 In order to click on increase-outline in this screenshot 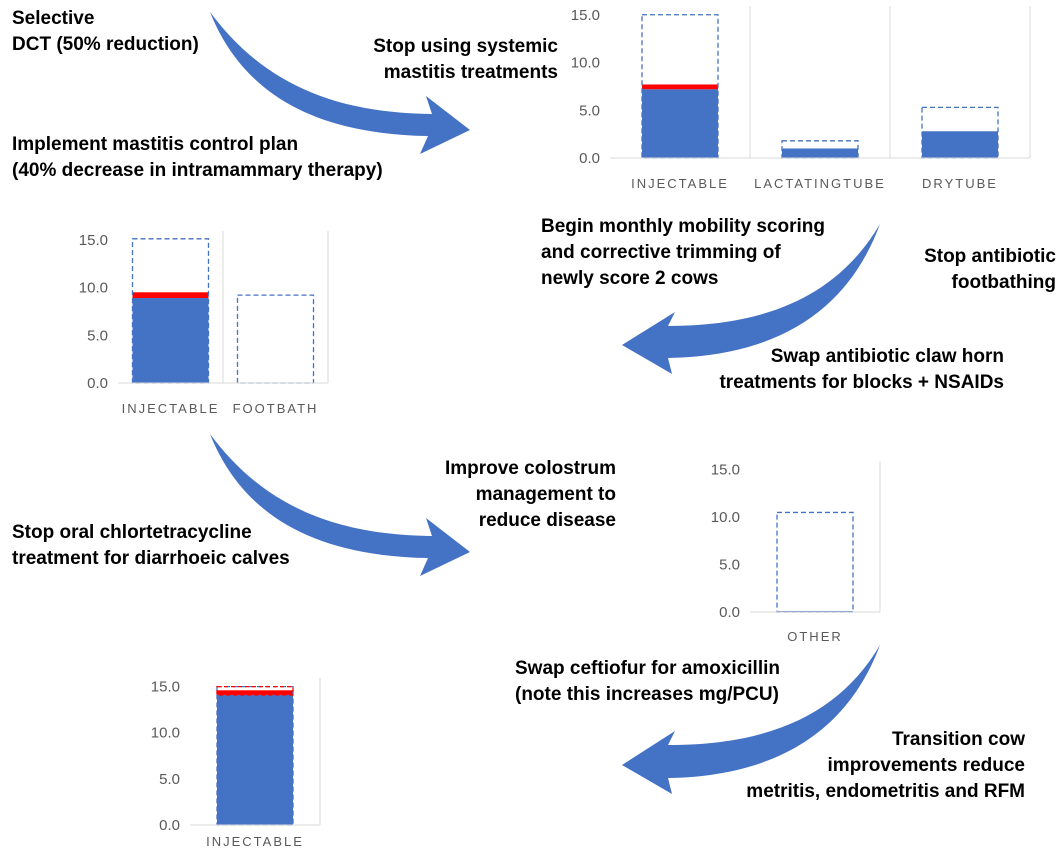, I will do `click(255, 690)`.